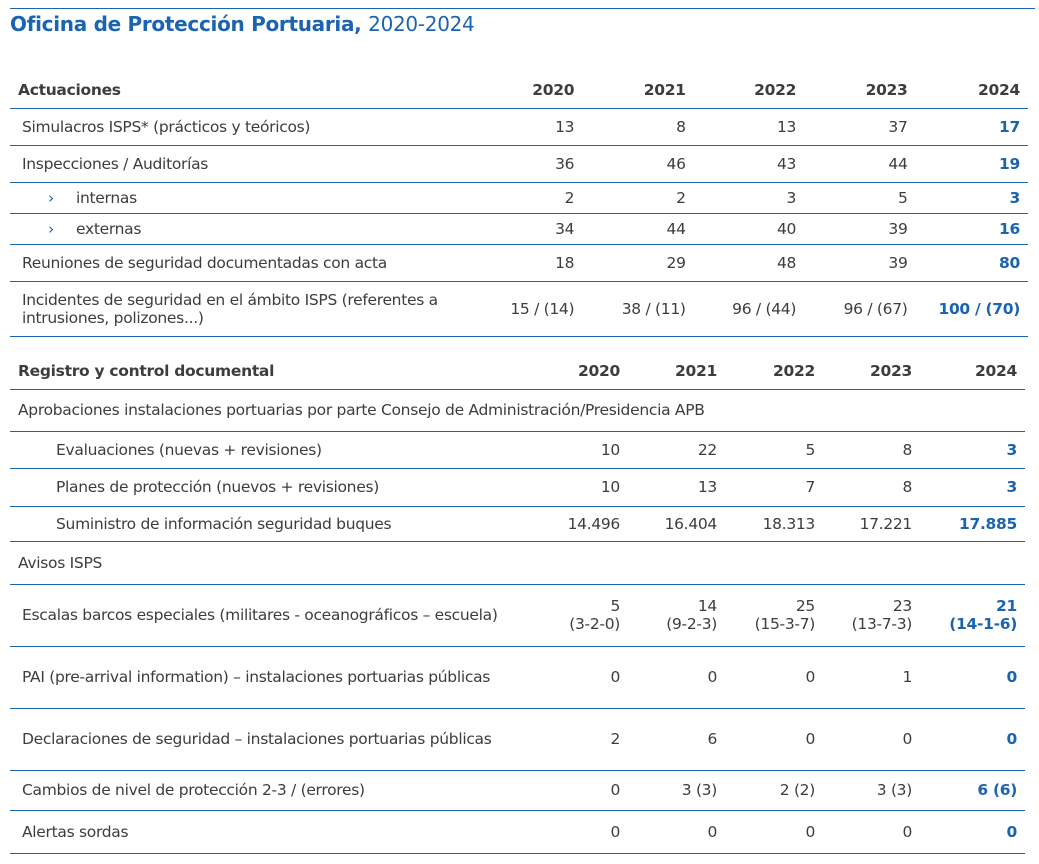 The image size is (1039, 864). I want to click on value-cell: 46, so click(638, 164).